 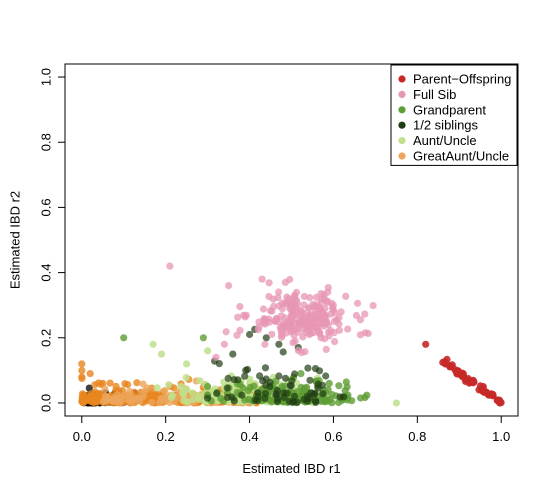 What do you see at coordinates (501, 436) in the screenshot?
I see `x-tick-label: 1.0` at bounding box center [501, 436].